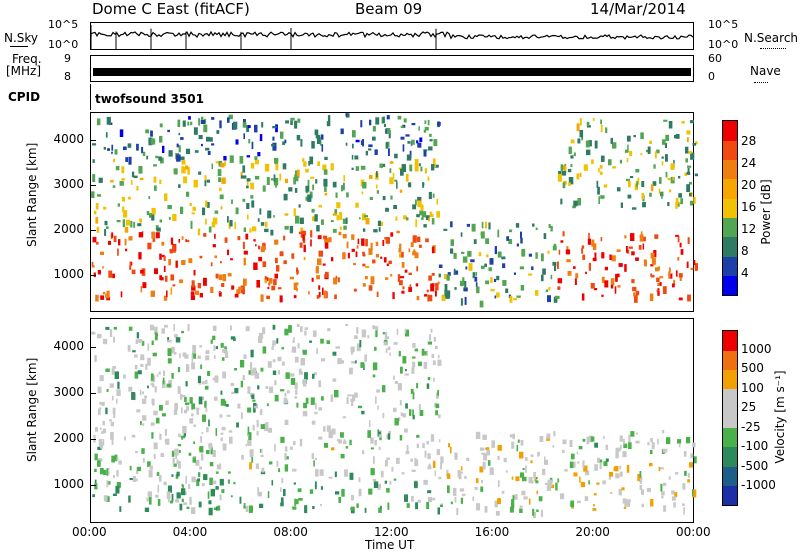  Describe the element at coordinates (771, 38) in the screenshot. I see `nsearch-label: N.Search` at that location.